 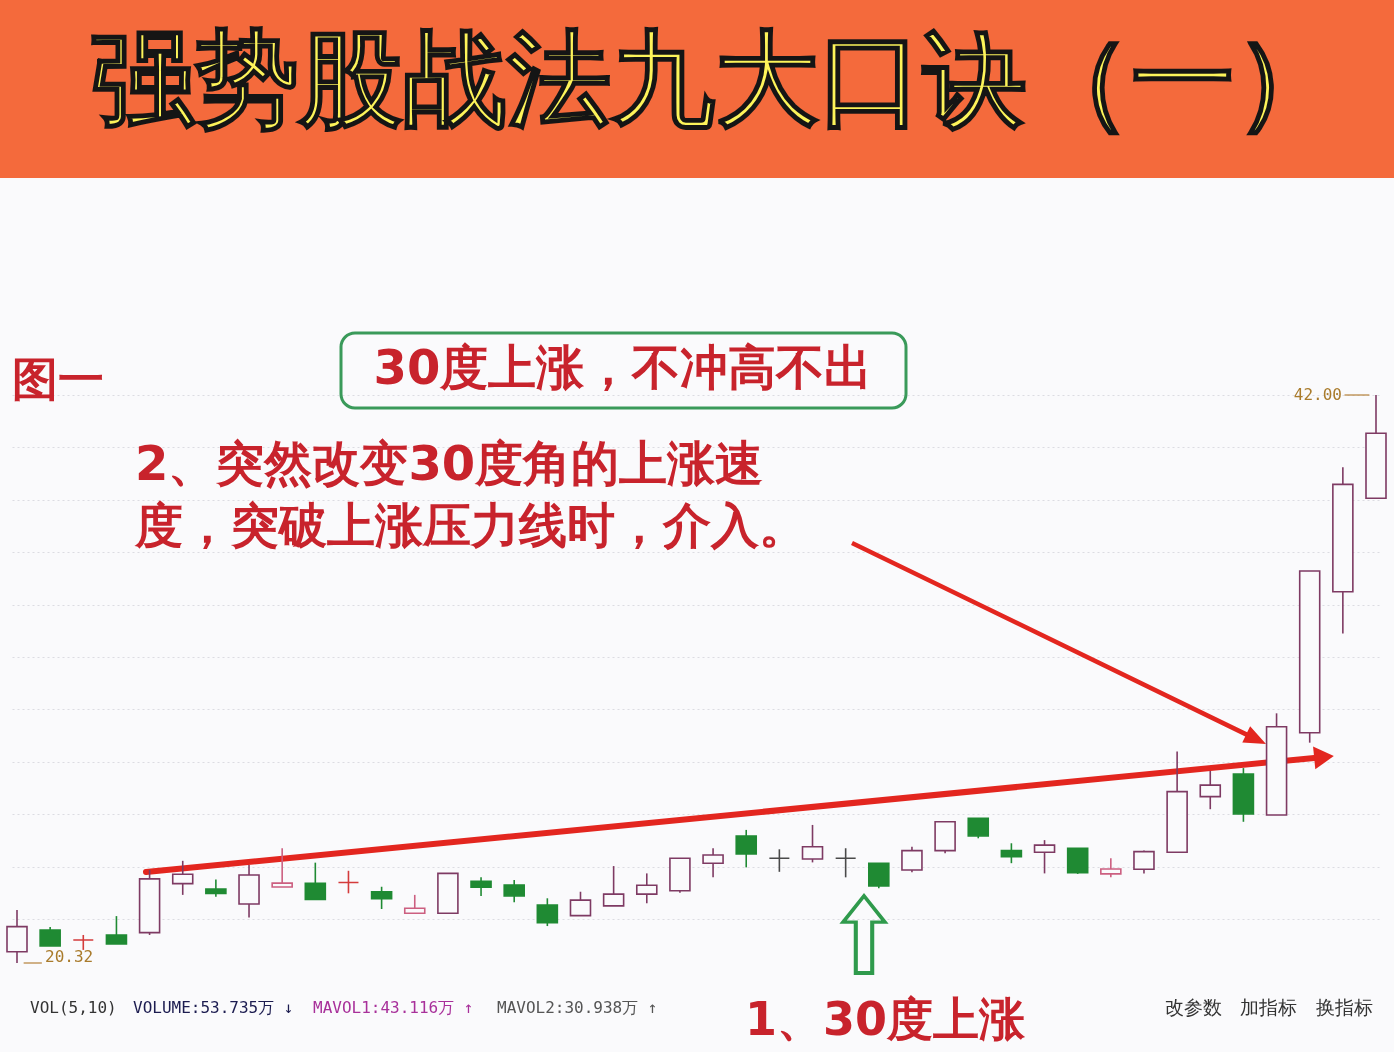 What do you see at coordinates (213, 1007) in the screenshot?
I see `text: VOLUME:53.735万 ↓` at bounding box center [213, 1007].